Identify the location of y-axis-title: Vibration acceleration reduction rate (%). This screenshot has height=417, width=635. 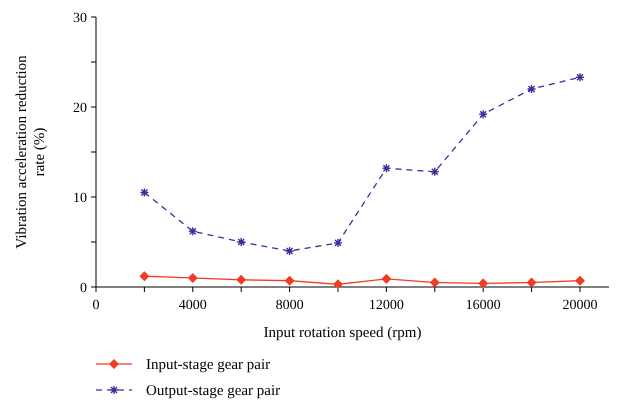
(31, 151).